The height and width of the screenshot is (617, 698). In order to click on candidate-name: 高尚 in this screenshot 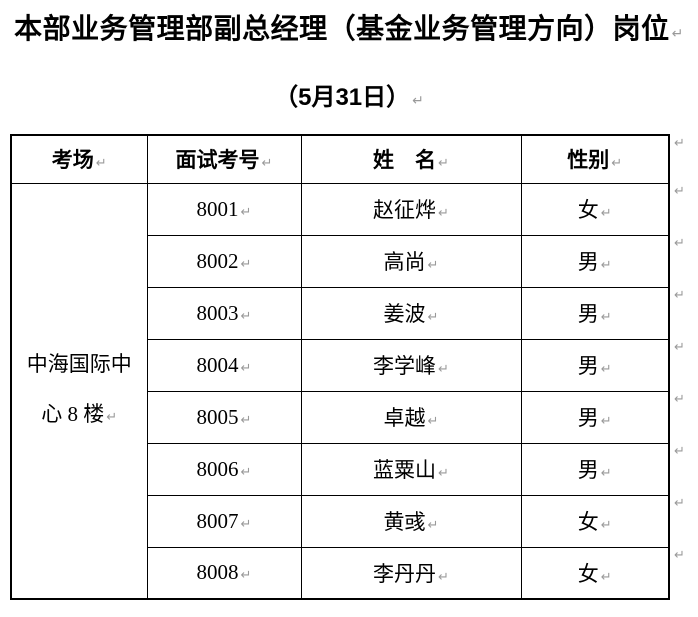, I will do `click(404, 262)`.